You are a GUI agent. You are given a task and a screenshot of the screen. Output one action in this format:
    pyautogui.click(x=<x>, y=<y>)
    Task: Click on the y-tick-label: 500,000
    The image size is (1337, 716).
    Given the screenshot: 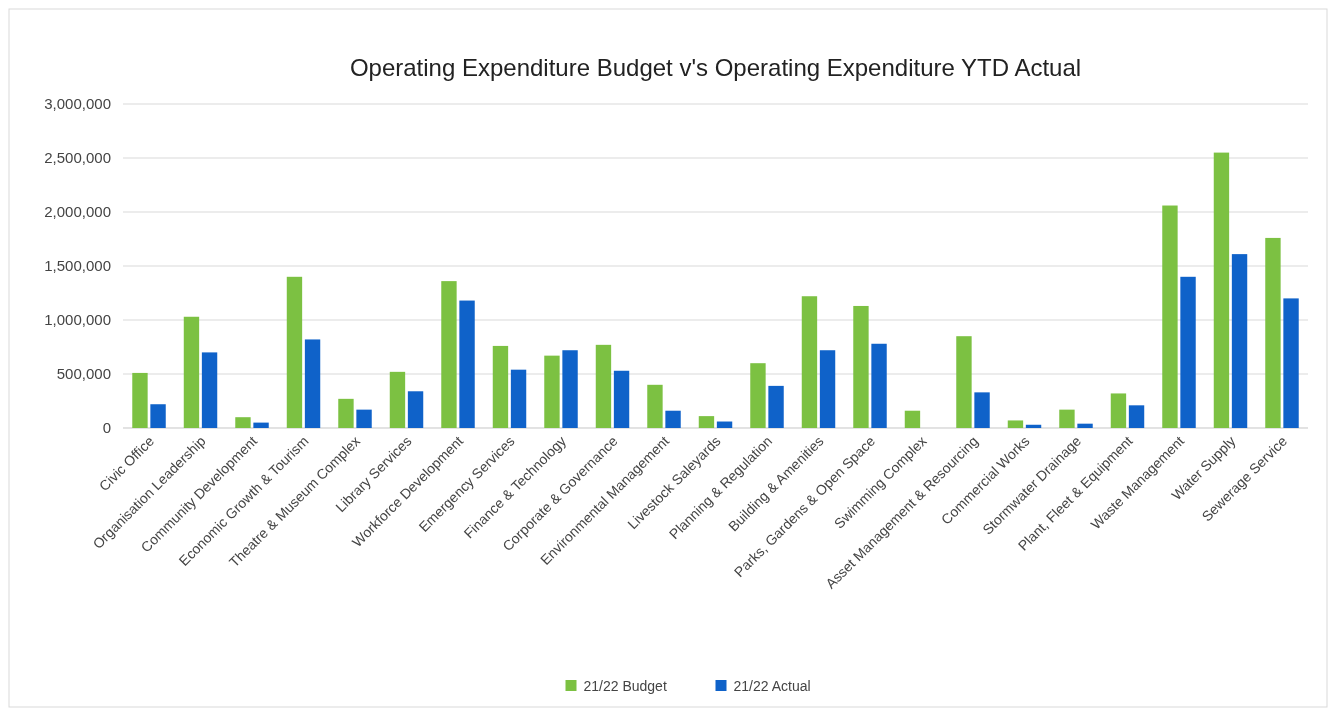 What is the action you would take?
    pyautogui.click(x=83, y=374)
    